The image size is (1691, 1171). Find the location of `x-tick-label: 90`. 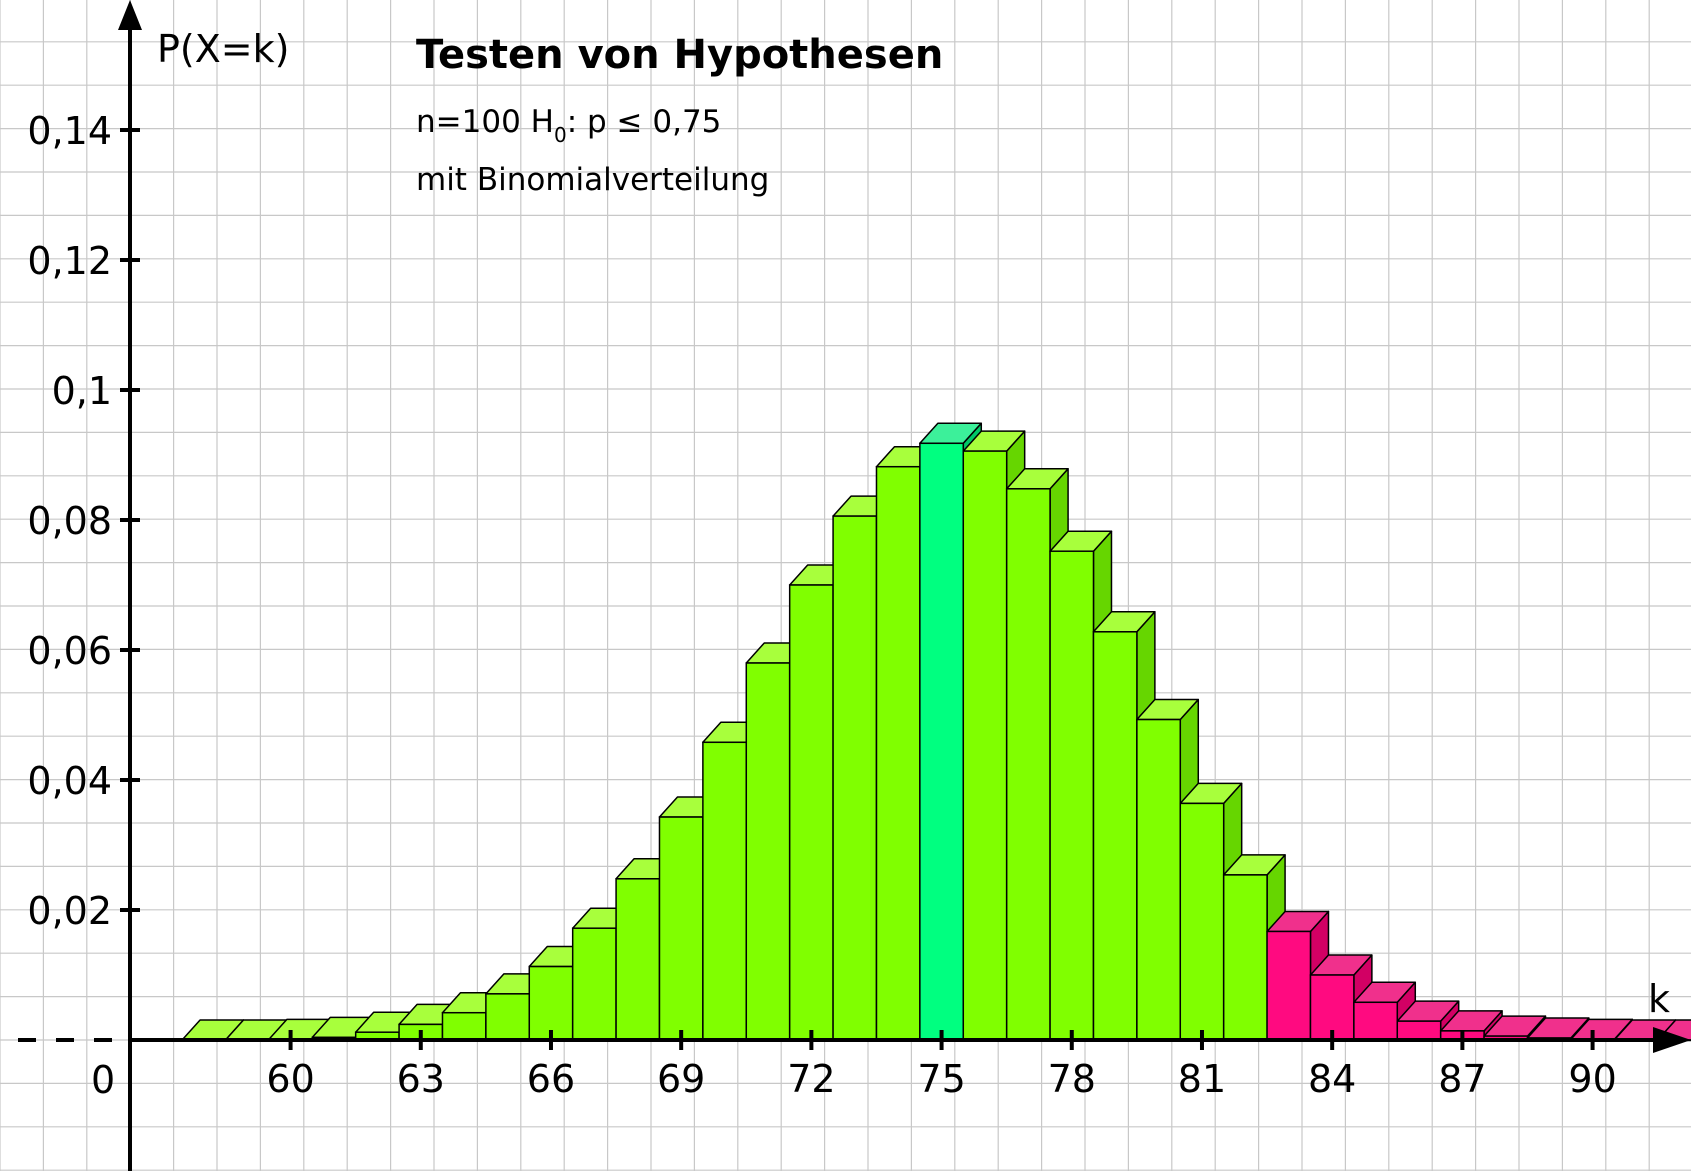

x-tick-label: 90 is located at coordinates (1592, 1079).